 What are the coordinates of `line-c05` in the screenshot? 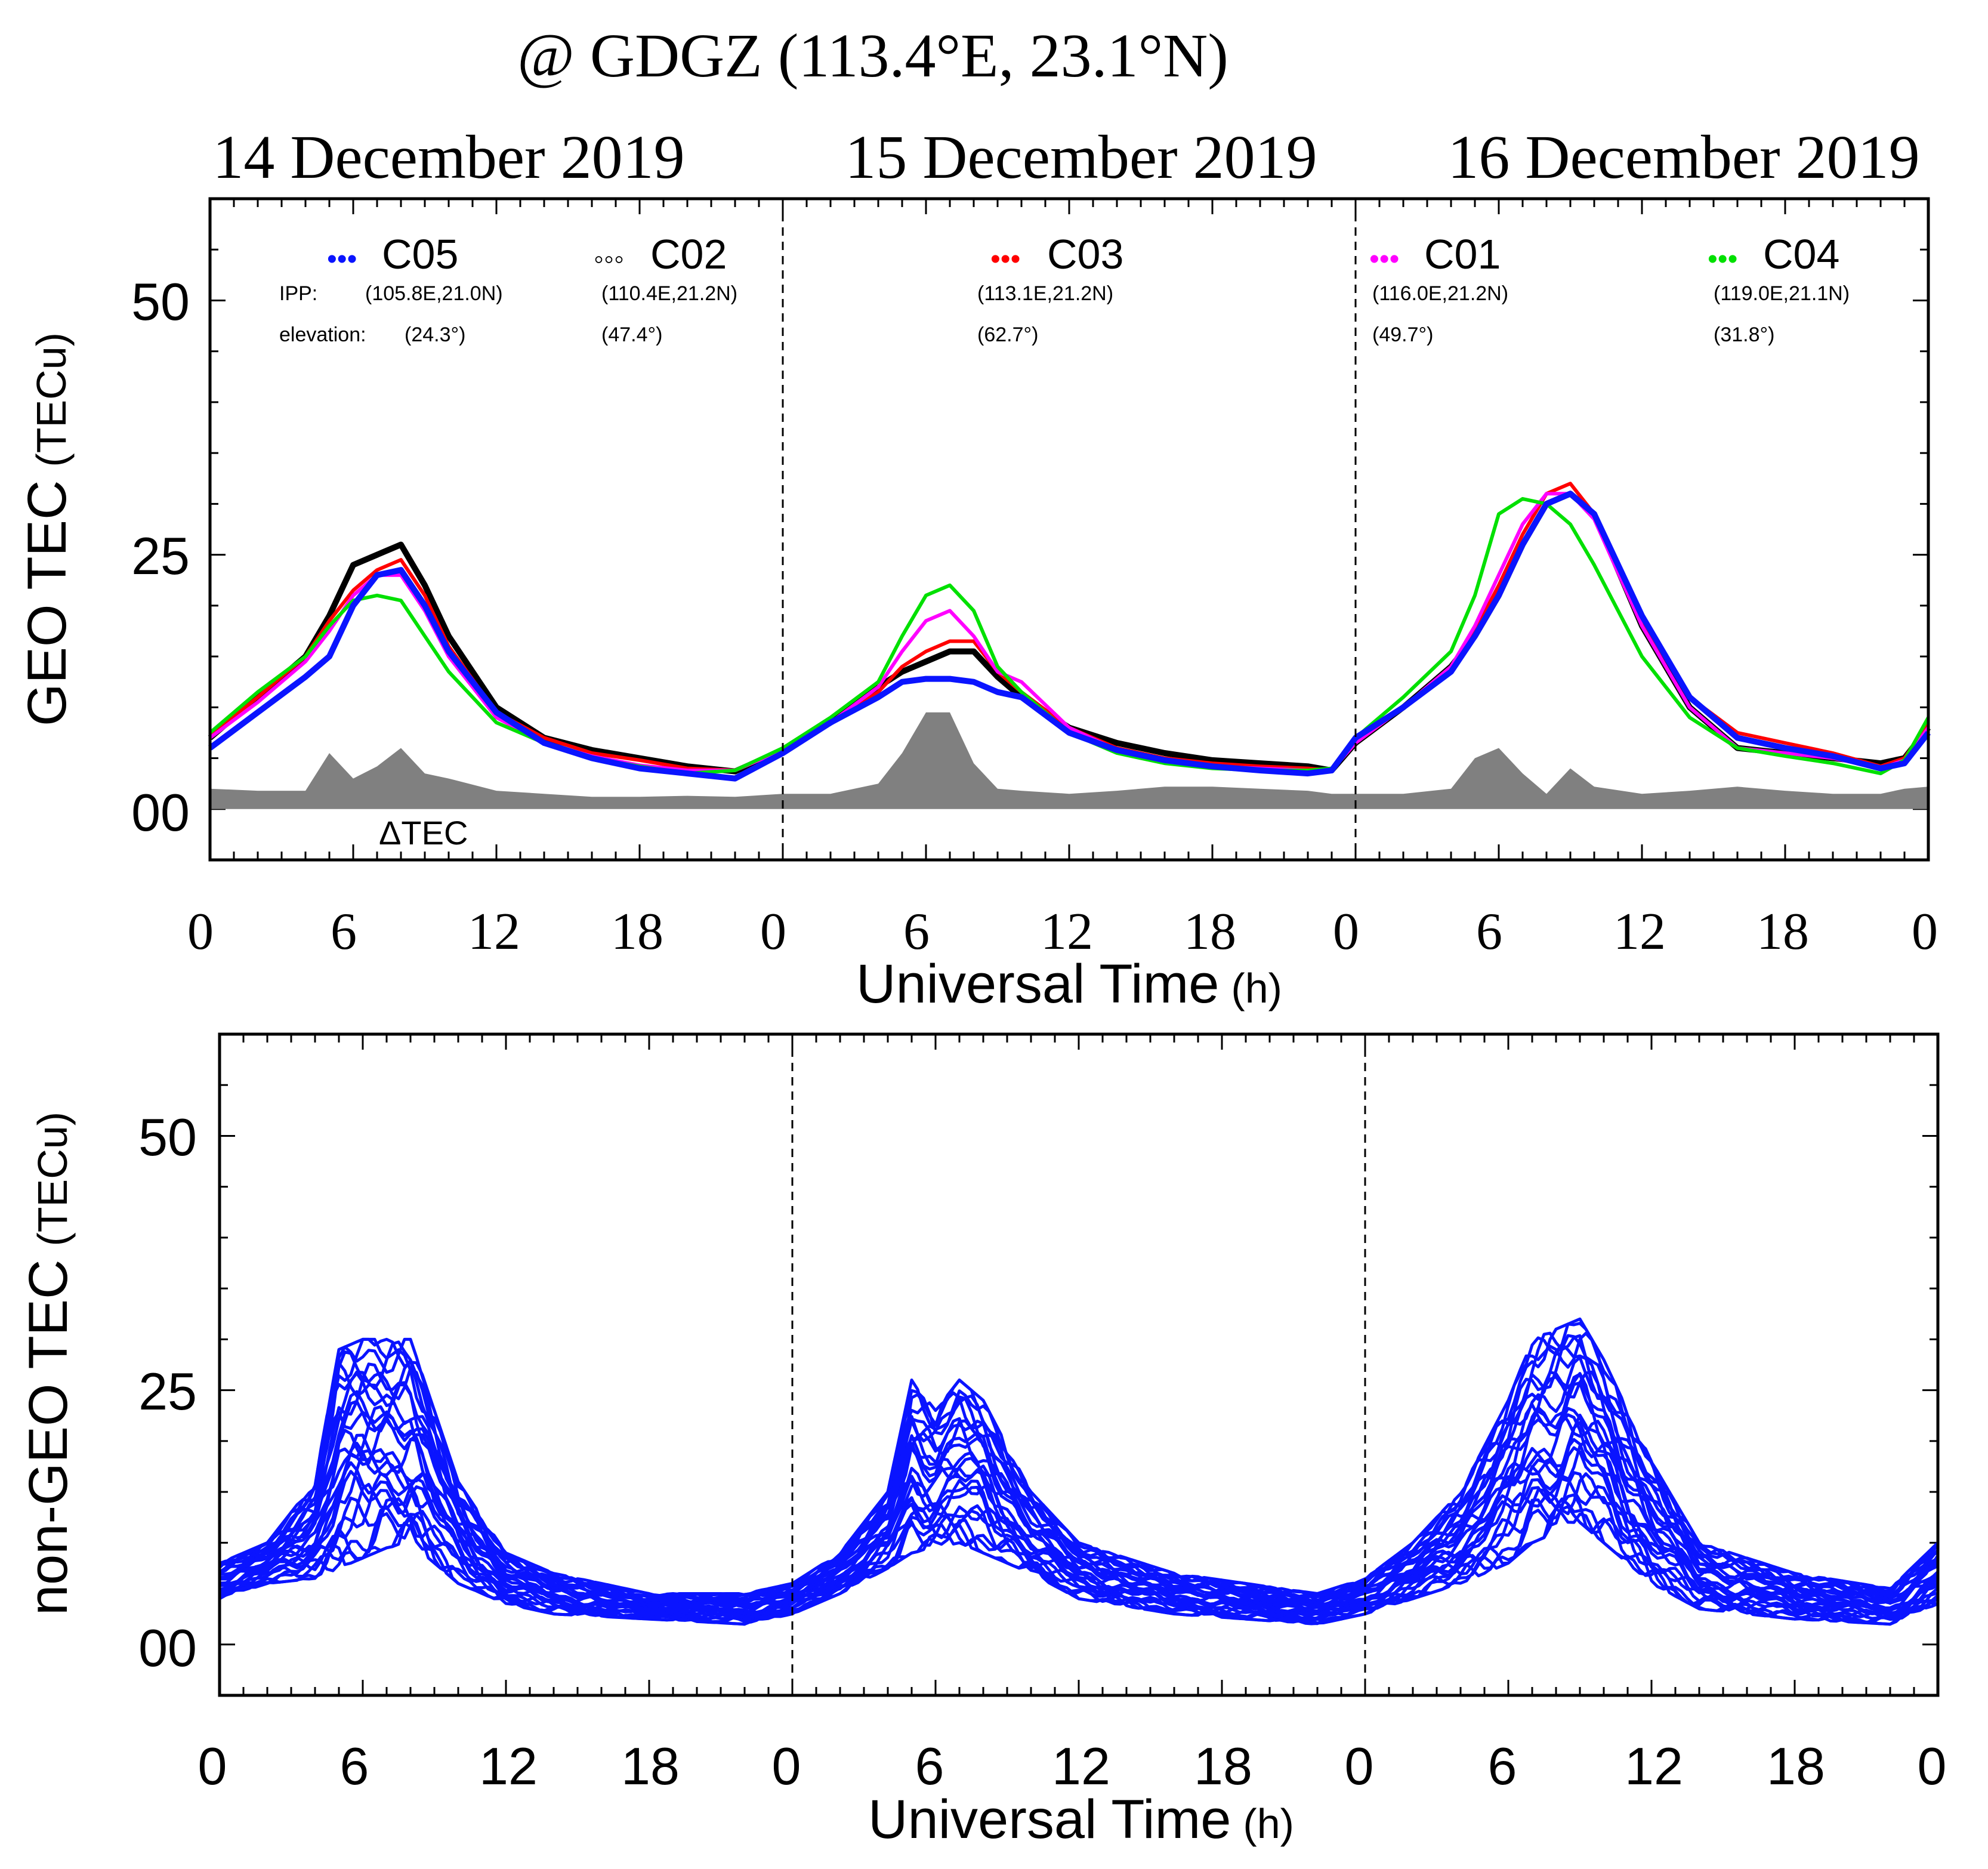 It's located at (1069, 637).